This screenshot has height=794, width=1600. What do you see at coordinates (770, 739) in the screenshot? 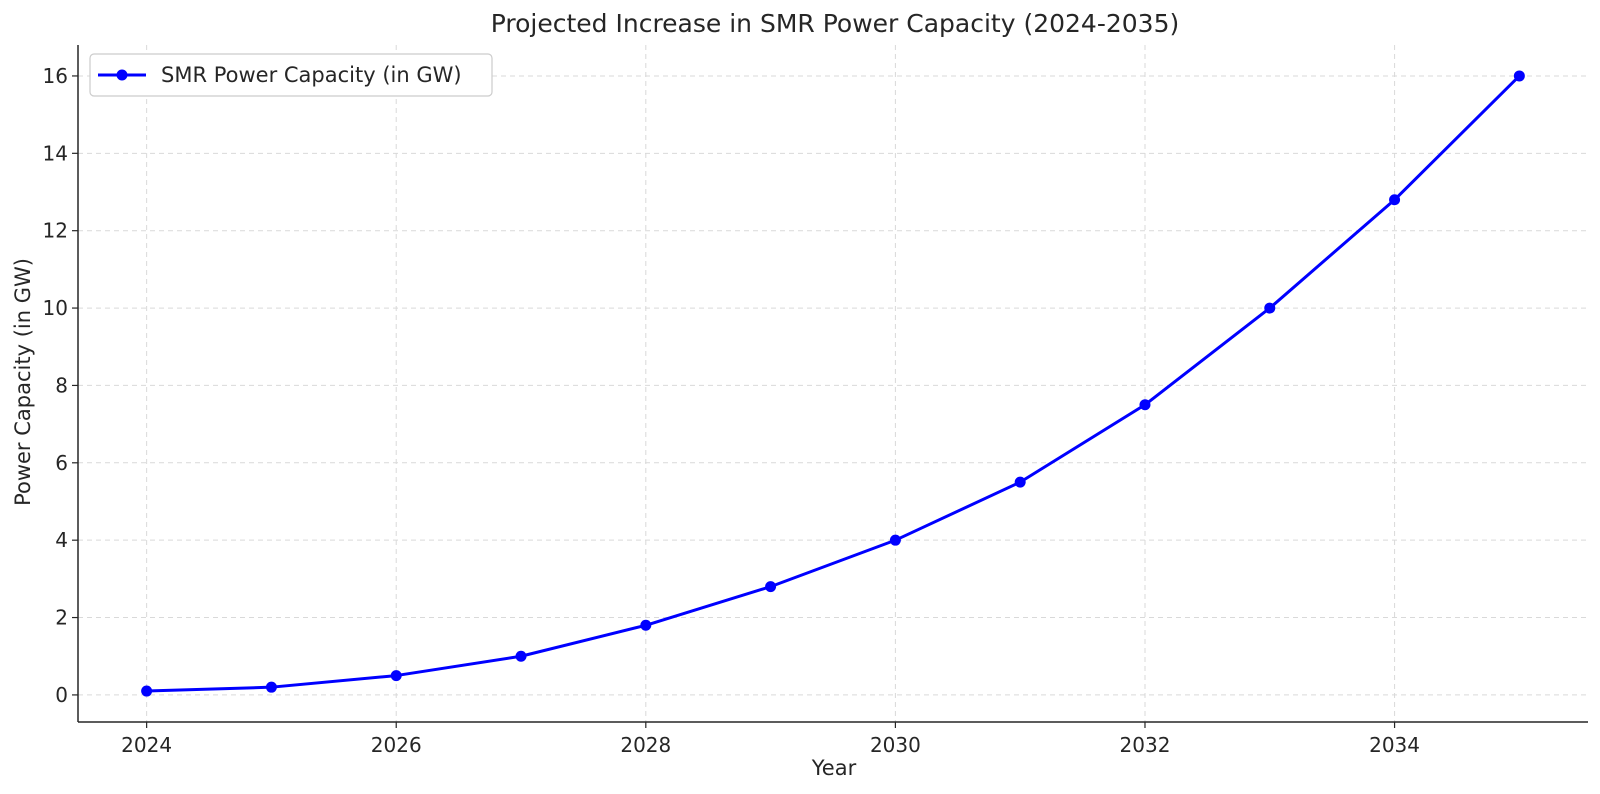
I see `x-axis-ticks: 2024 2026 2028 2030 2032 2034` at bounding box center [770, 739].